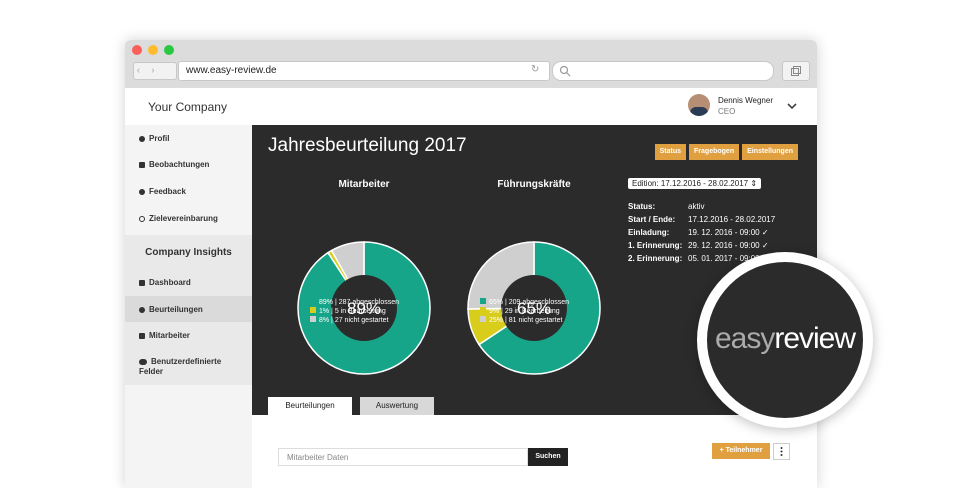  I want to click on active-row, so click(188, 309).